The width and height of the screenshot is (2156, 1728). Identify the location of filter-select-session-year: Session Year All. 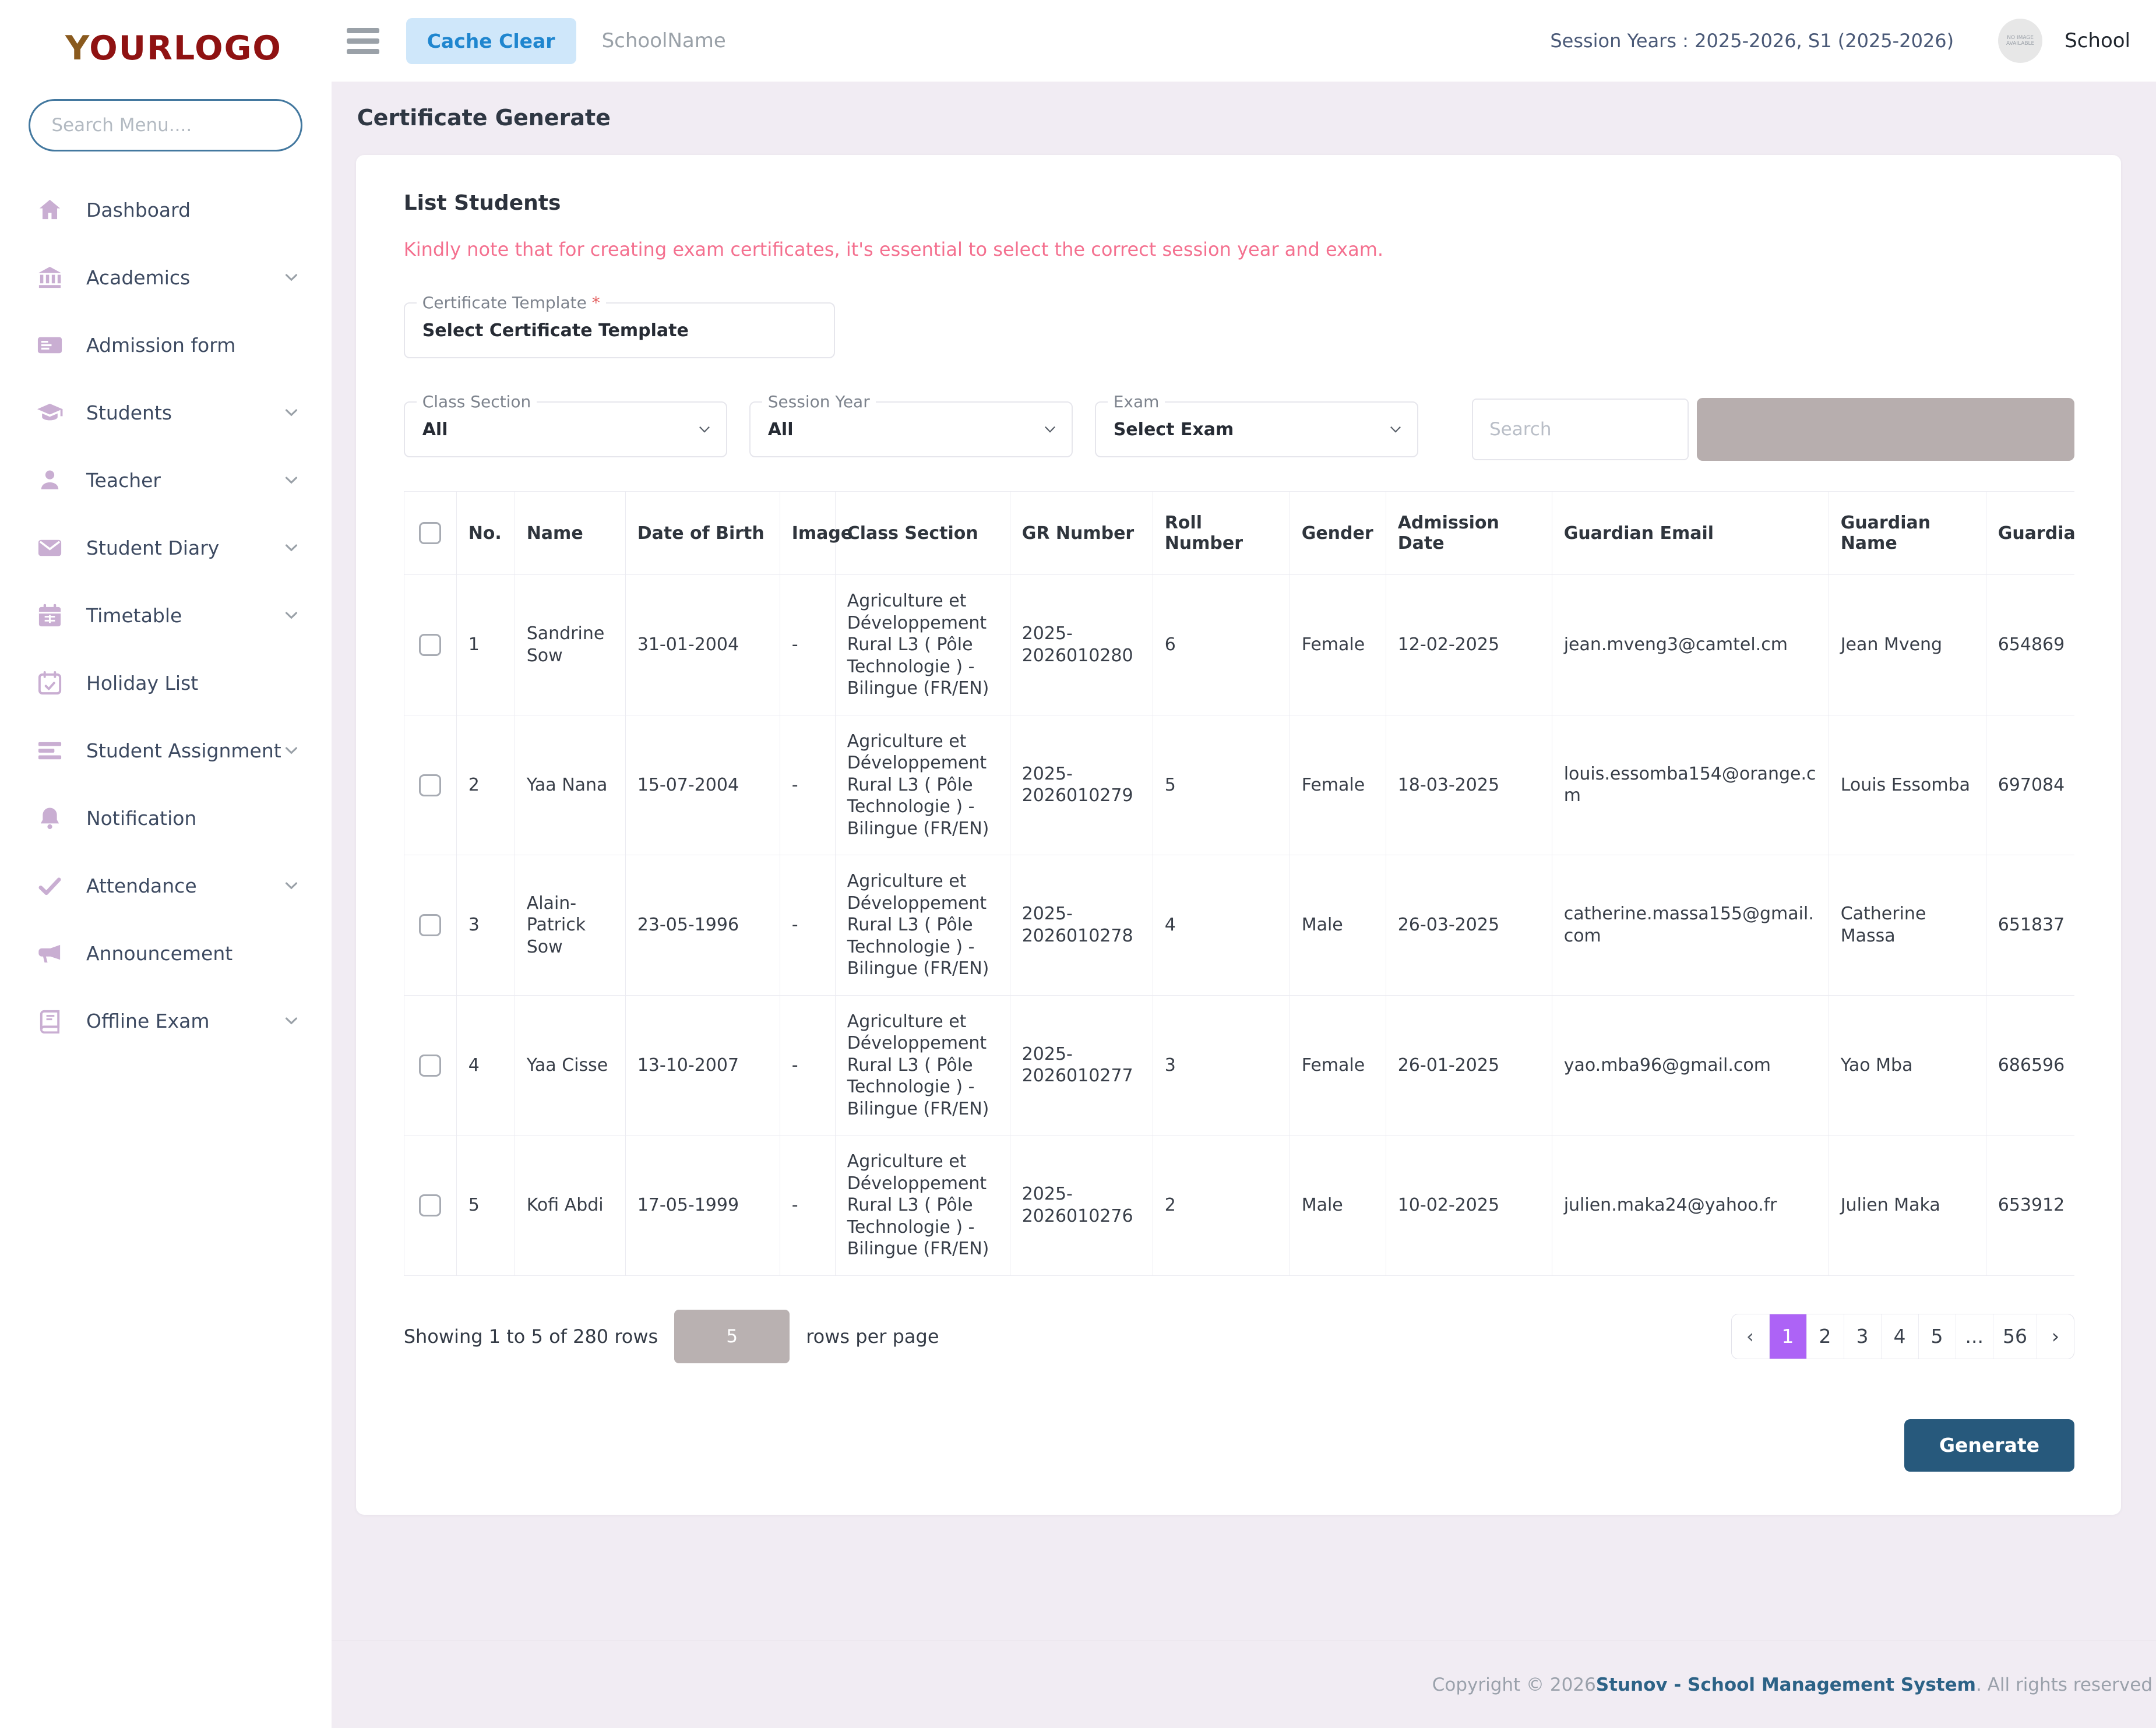
(911, 424).